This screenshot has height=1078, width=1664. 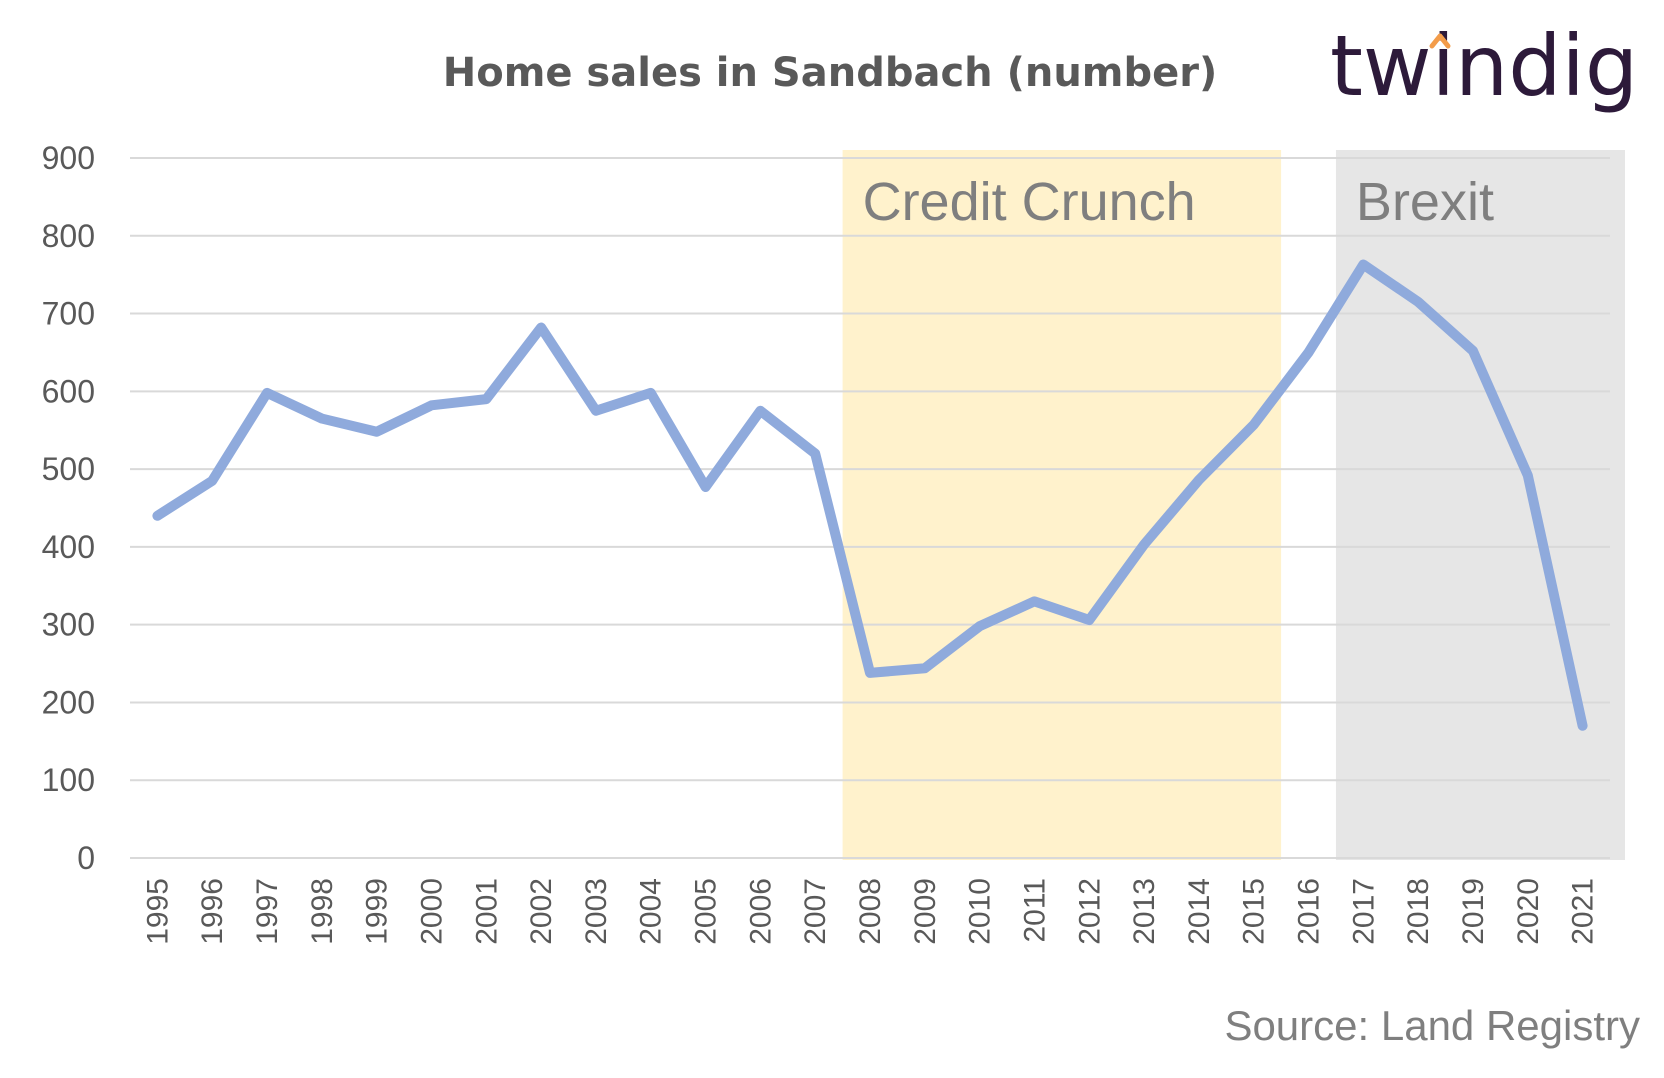 What do you see at coordinates (1034, 910) in the screenshot?
I see `x-tick-2011: 2011` at bounding box center [1034, 910].